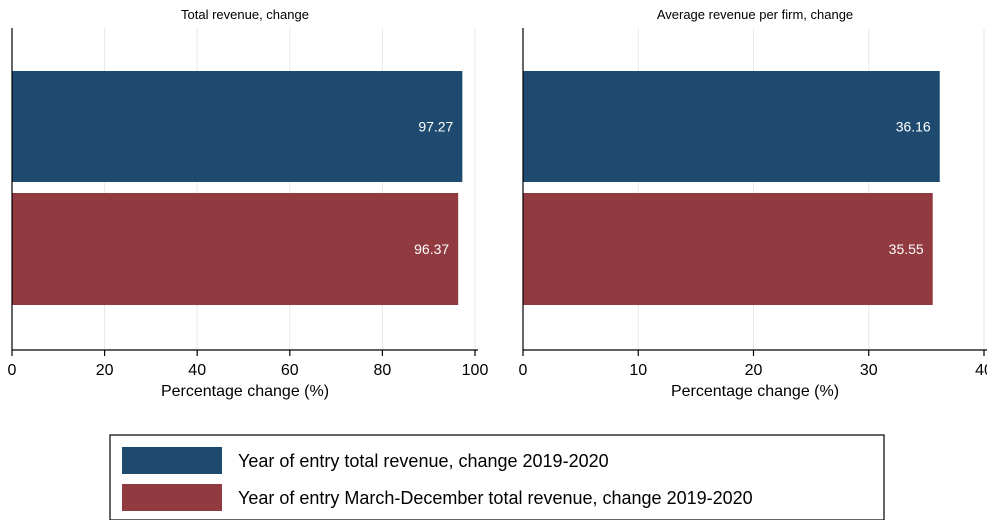  What do you see at coordinates (105, 370) in the screenshot?
I see `x-tick-label-total-revenue-1: 20` at bounding box center [105, 370].